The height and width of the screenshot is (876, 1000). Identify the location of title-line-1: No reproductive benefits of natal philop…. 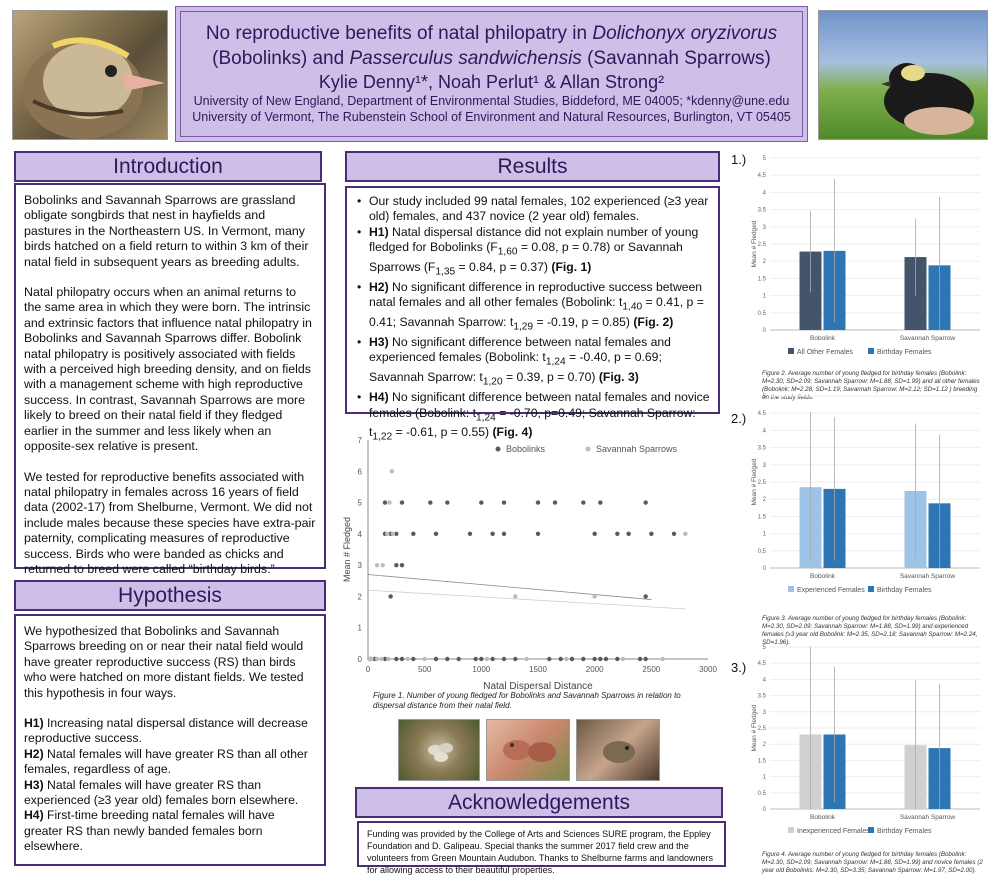
(491, 33).